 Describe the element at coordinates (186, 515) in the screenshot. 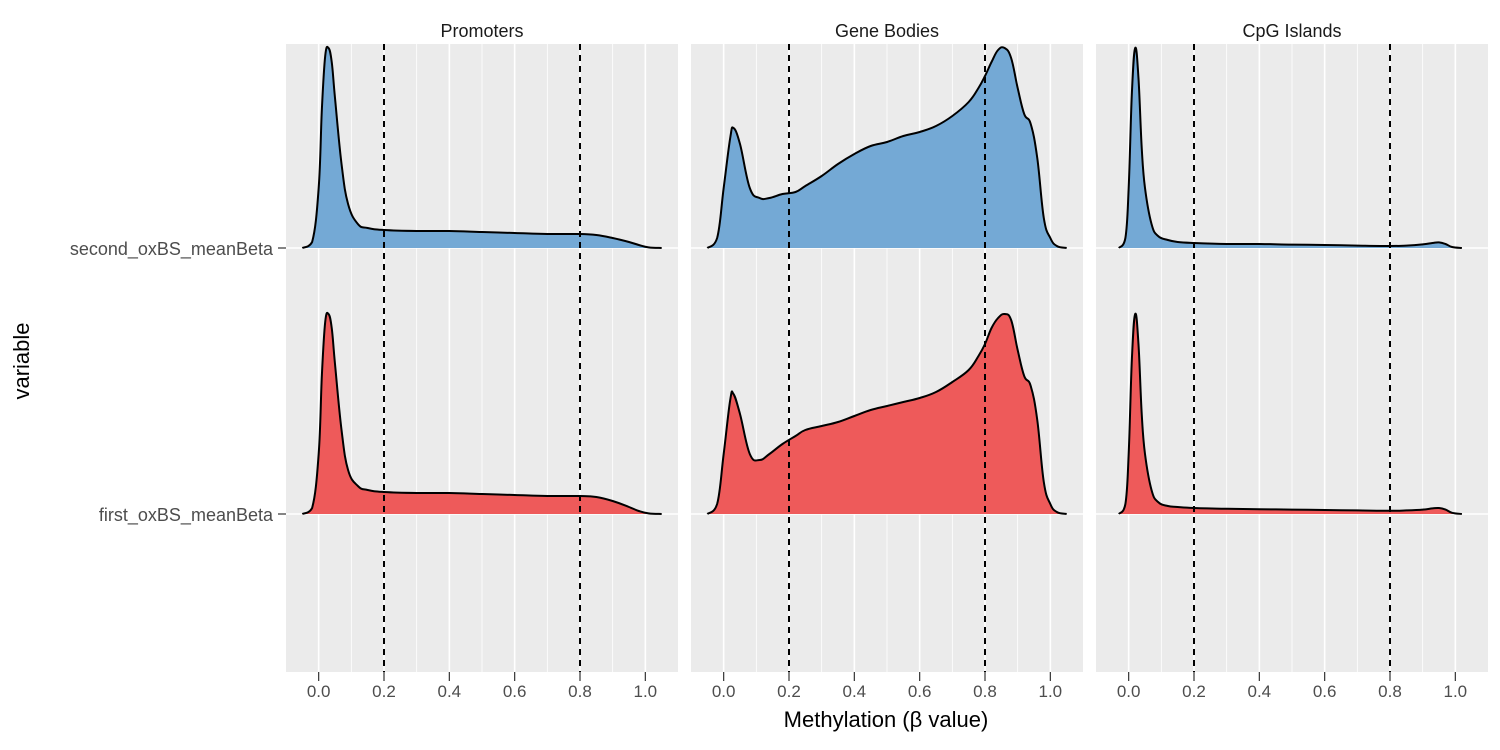

I see `y-category-label-first: first_oxBS_meanBeta` at that location.